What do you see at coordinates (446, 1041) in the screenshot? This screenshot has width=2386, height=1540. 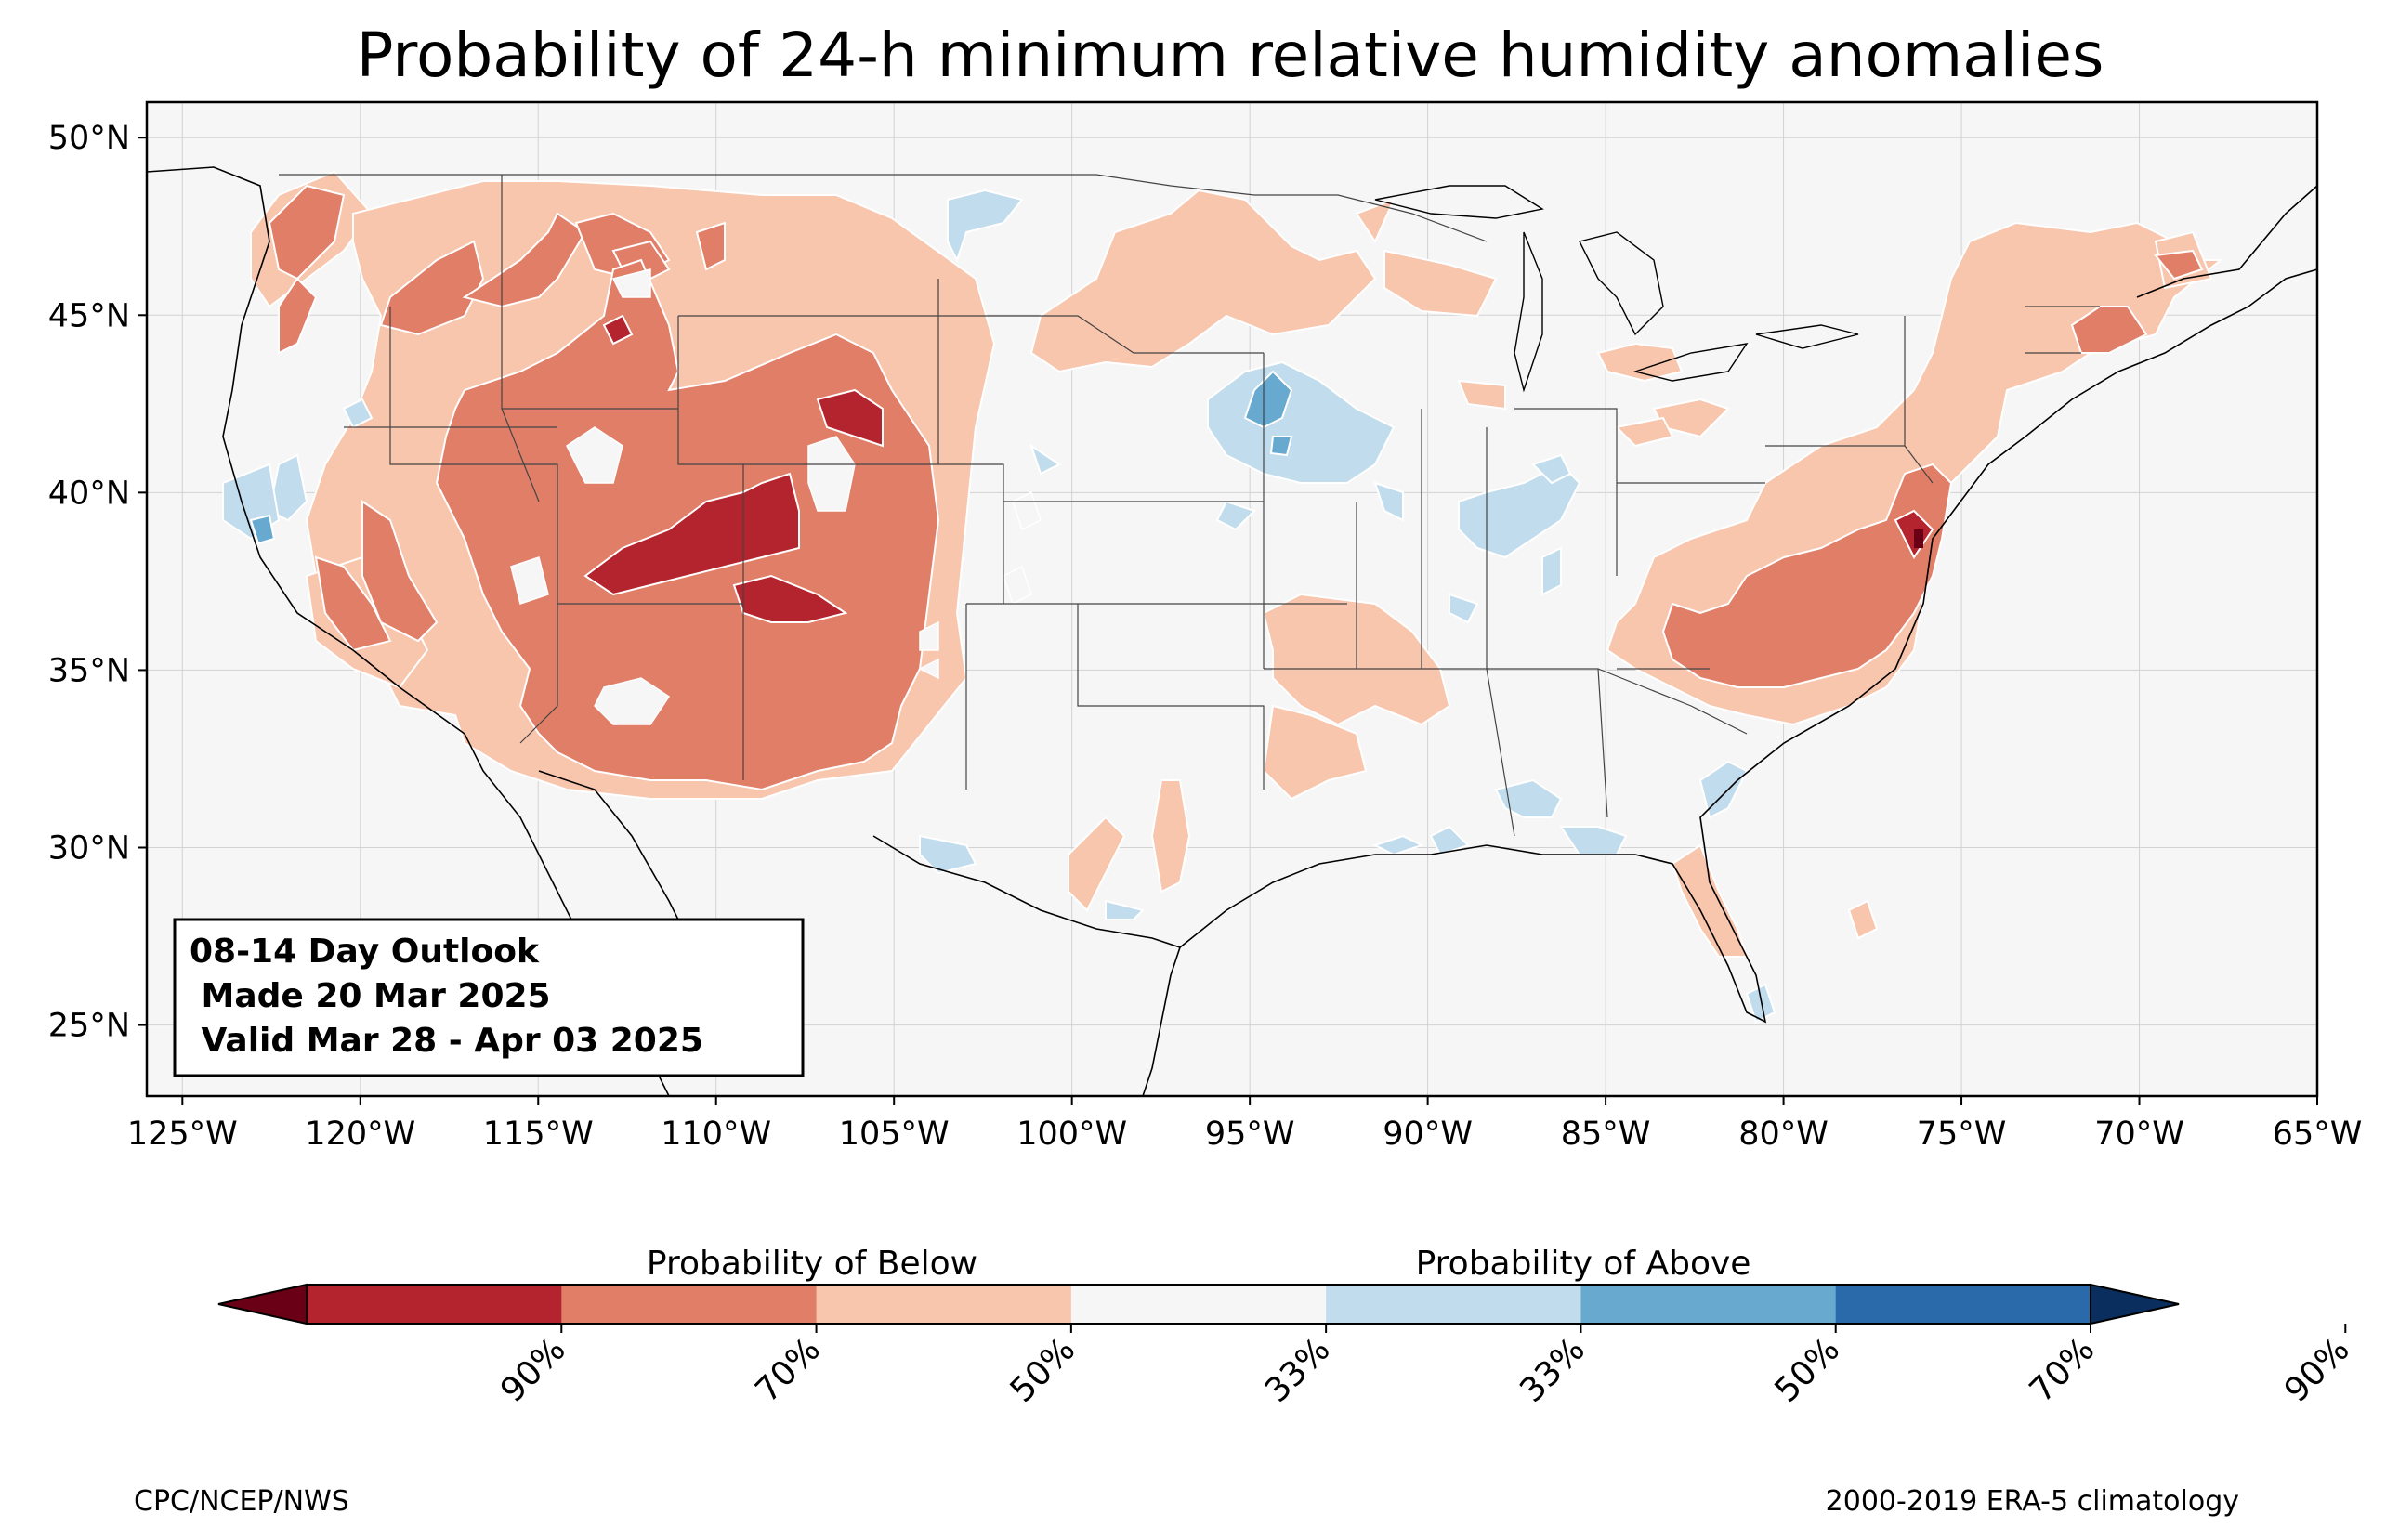 I see `info-valid: Valid Mar 28 - Apr 03 2025` at bounding box center [446, 1041].